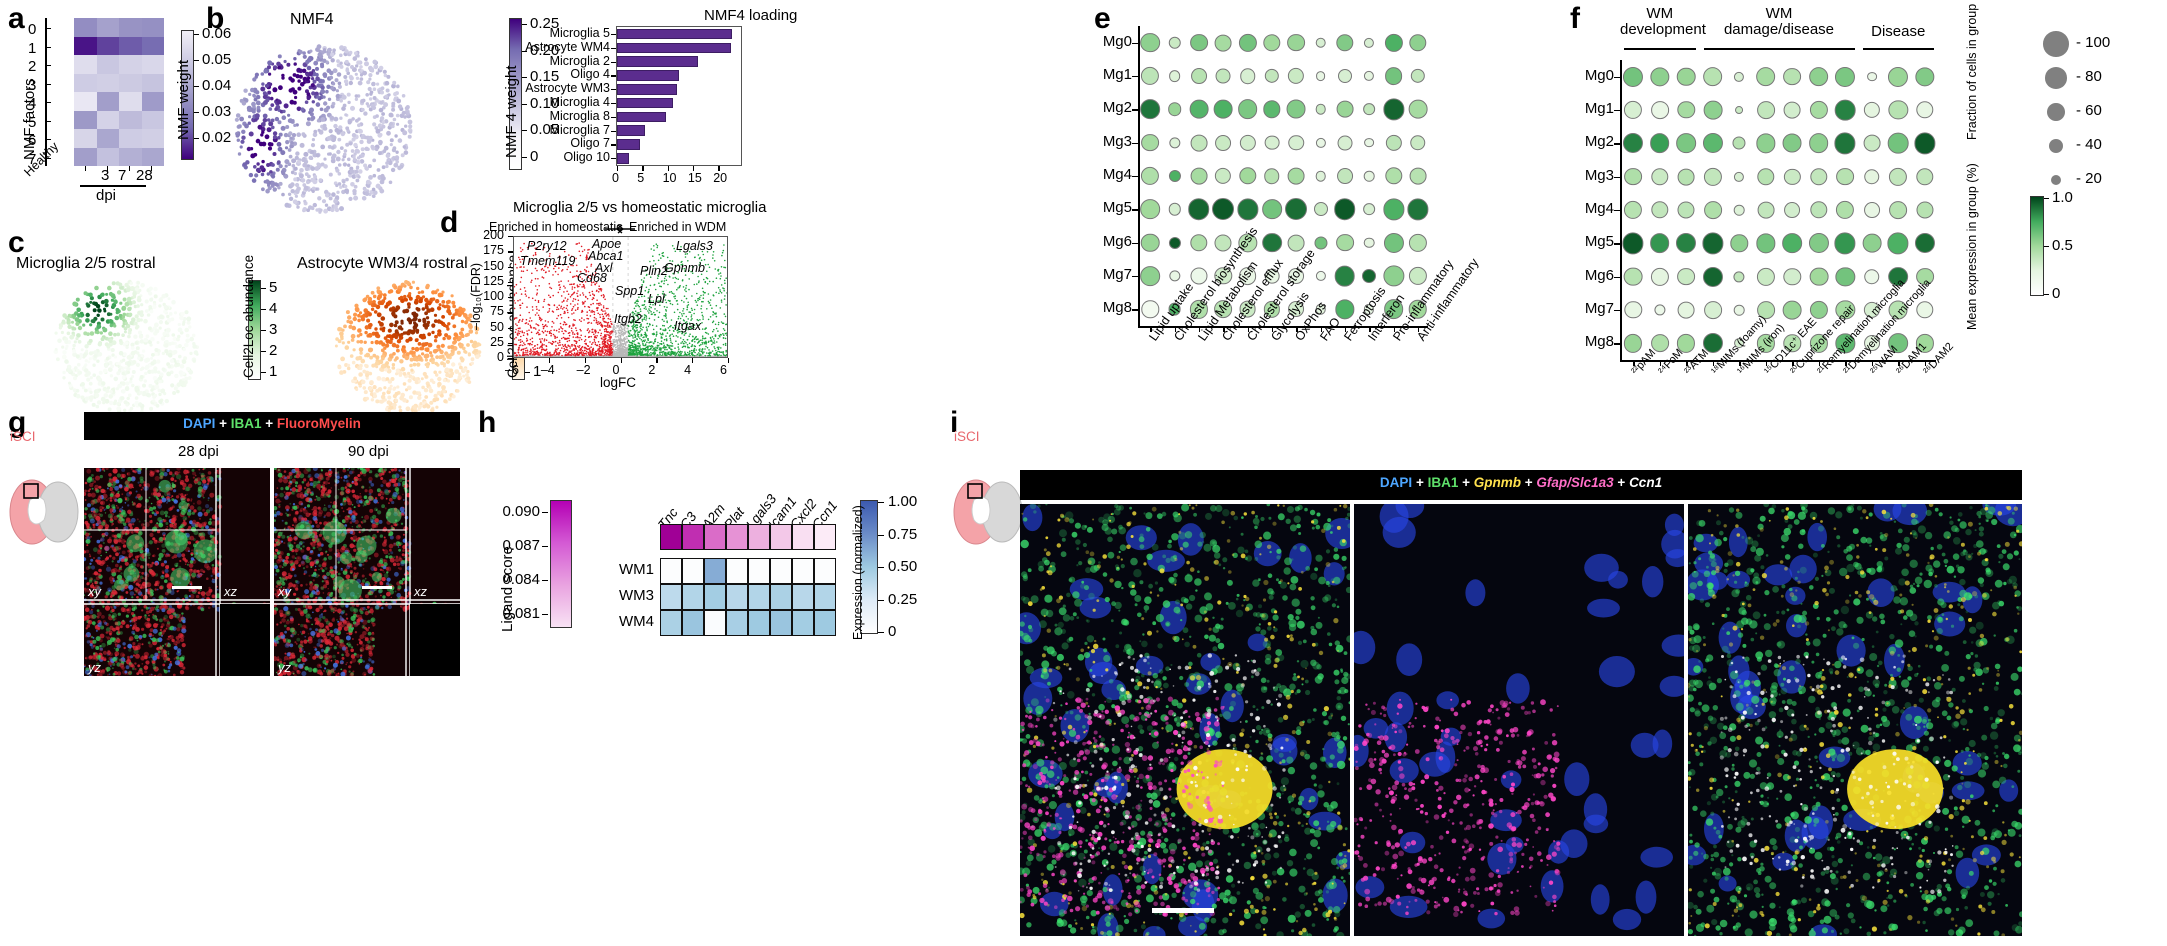  What do you see at coordinates (86, 263) in the screenshot?
I see `panel-c-left-title: Microglia 2/5 rostral` at bounding box center [86, 263].